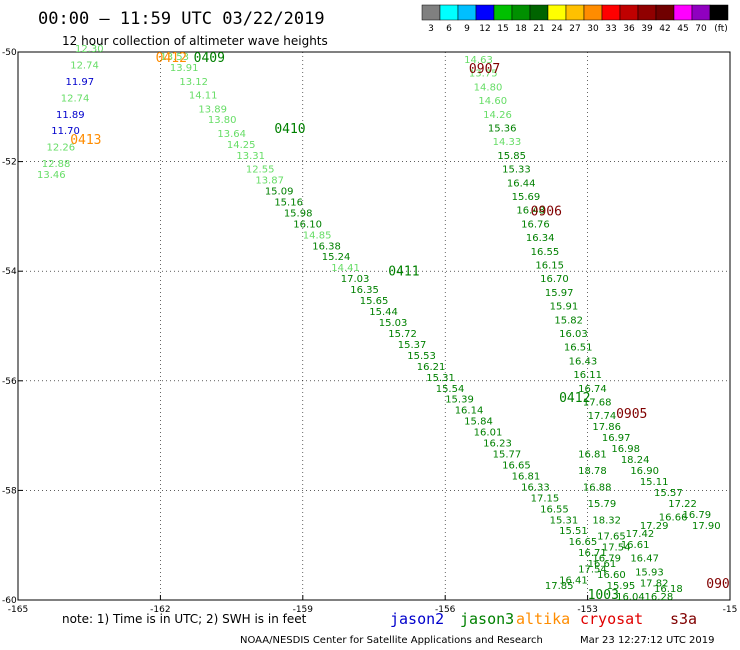 The width and height of the screenshot is (740, 650). Describe the element at coordinates (70, 115) in the screenshot. I see `wave-height-value: 11.89` at that location.